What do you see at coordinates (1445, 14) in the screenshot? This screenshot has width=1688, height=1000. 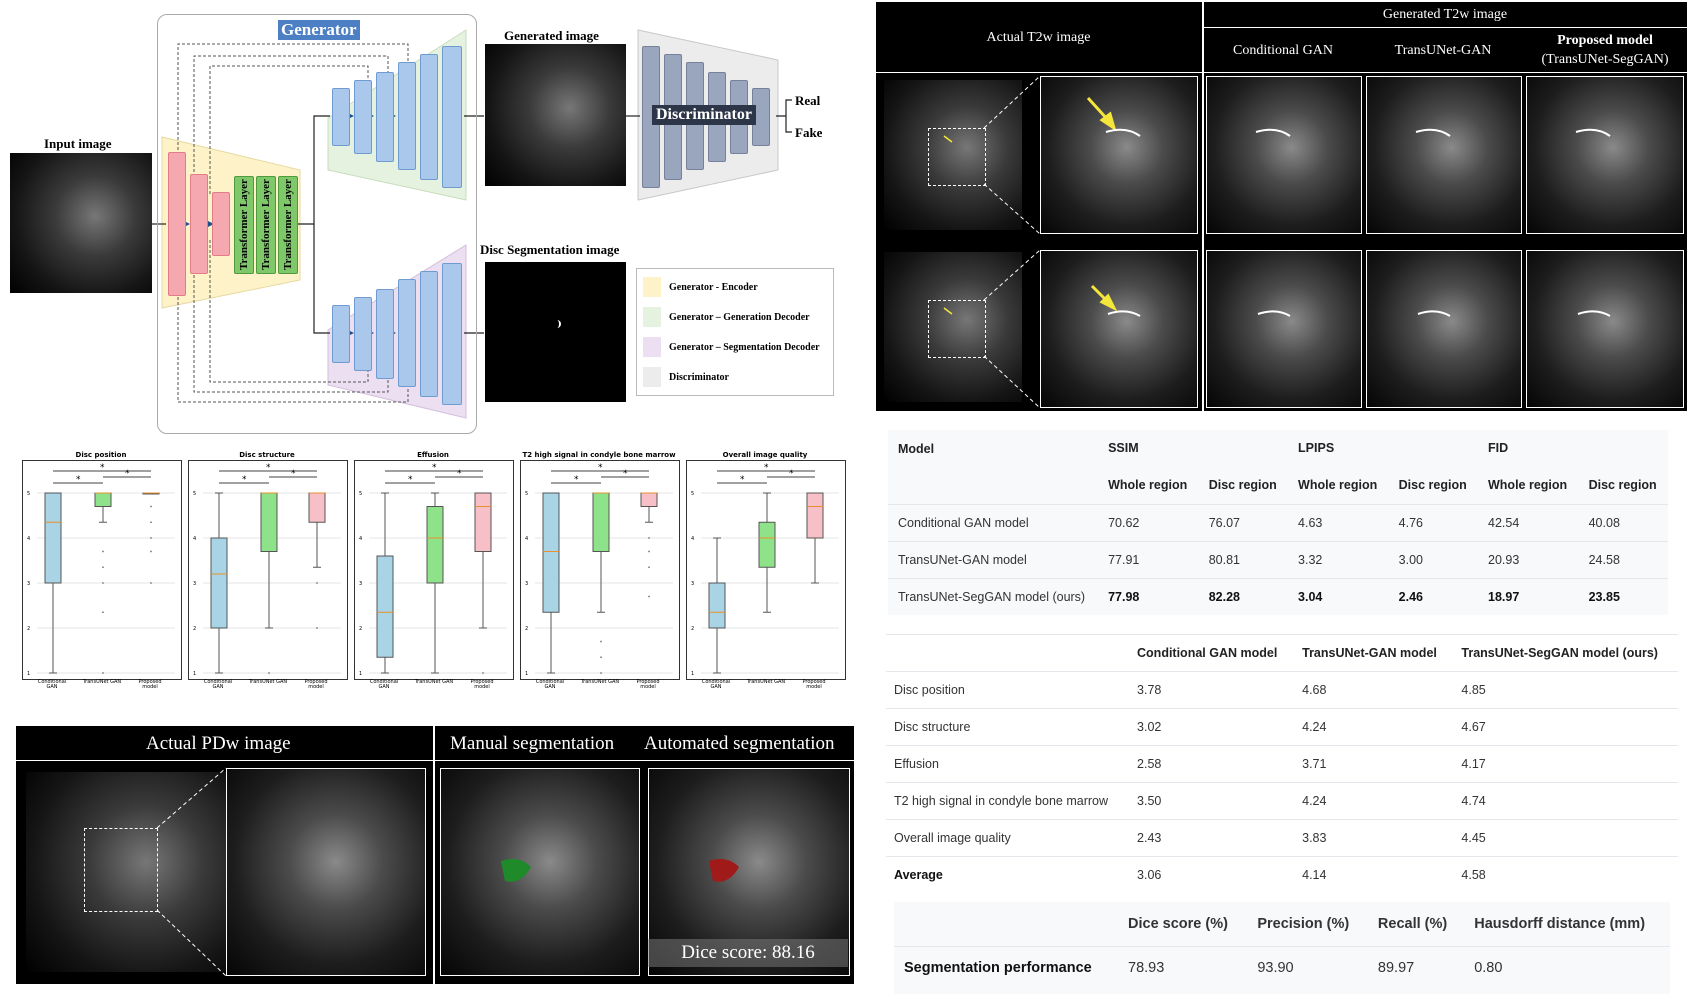 I see `generated-t2w-header: Generated T2w image` at bounding box center [1445, 14].